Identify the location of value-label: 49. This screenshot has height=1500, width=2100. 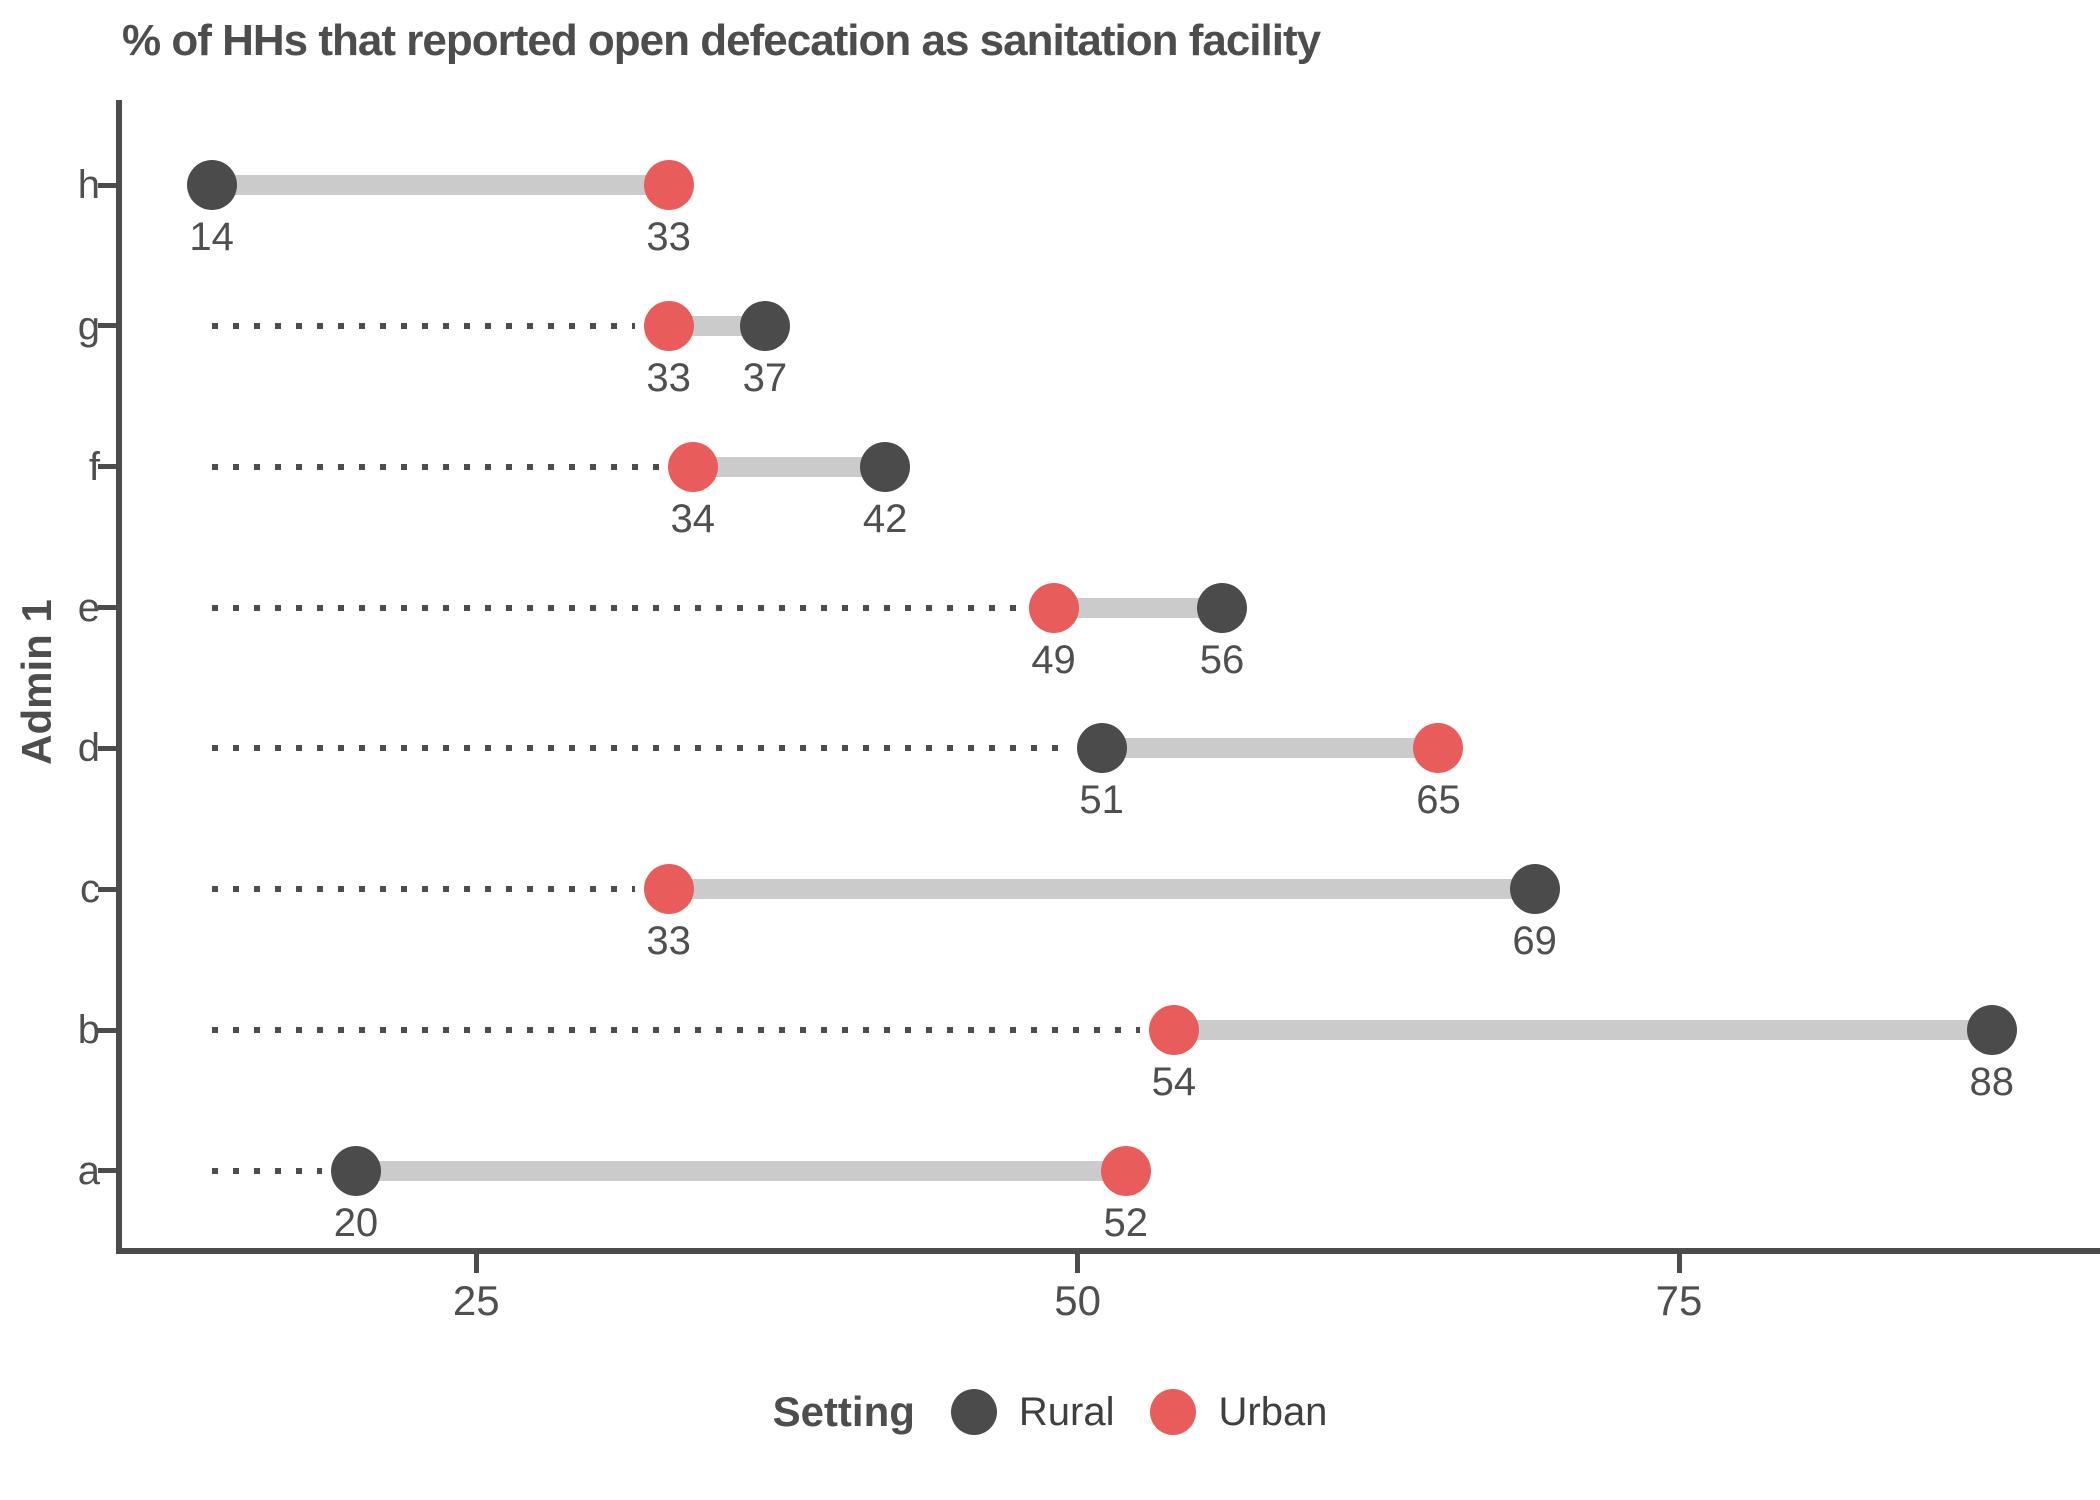
(1053, 659).